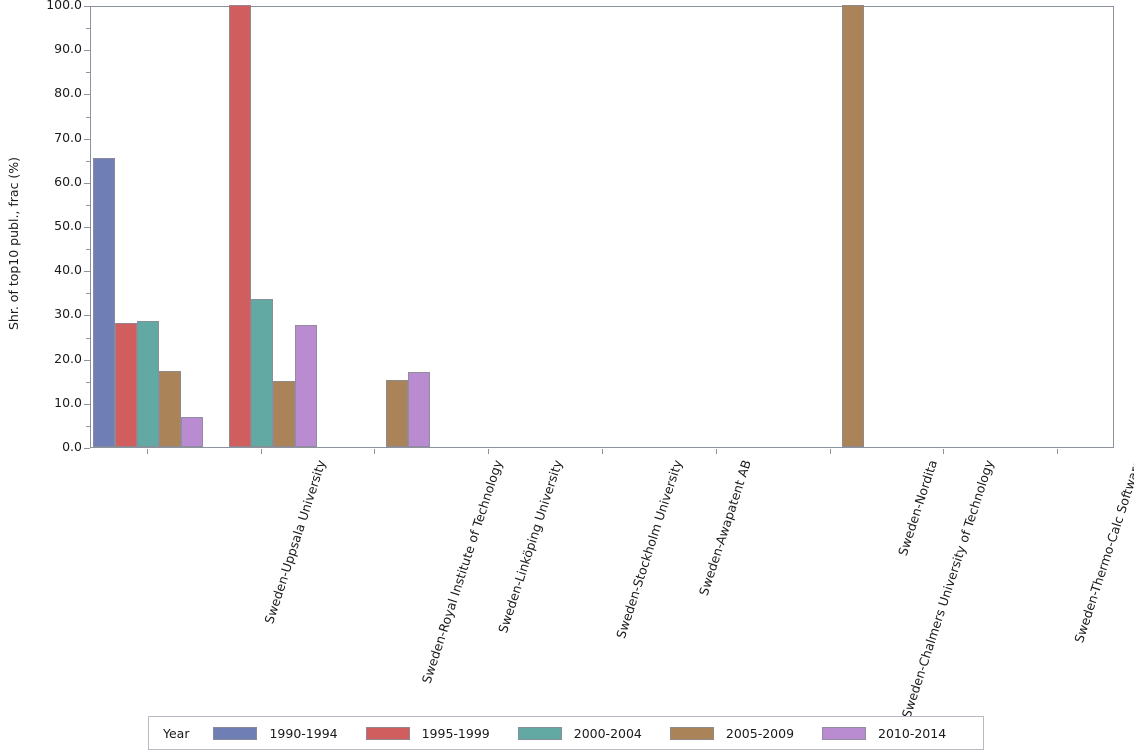  I want to click on y-tick-label: 60.0, so click(68, 181).